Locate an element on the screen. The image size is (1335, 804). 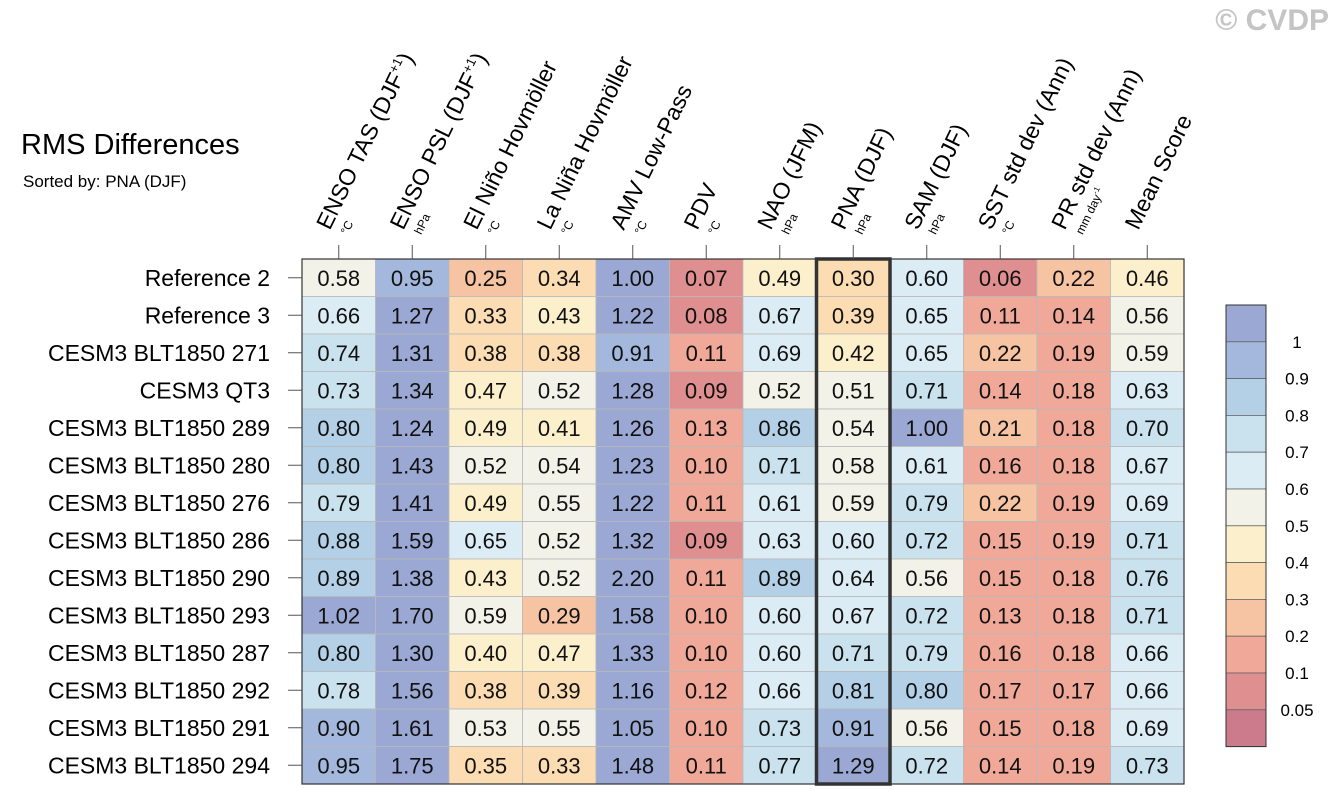
cell-value-label: 0.12 is located at coordinates (706, 690).